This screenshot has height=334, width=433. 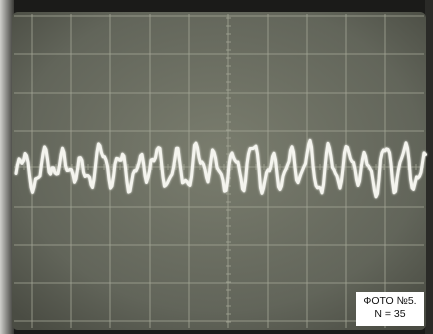 I want to click on photo-caption: ФОТО №5. N = 35, so click(x=390, y=309).